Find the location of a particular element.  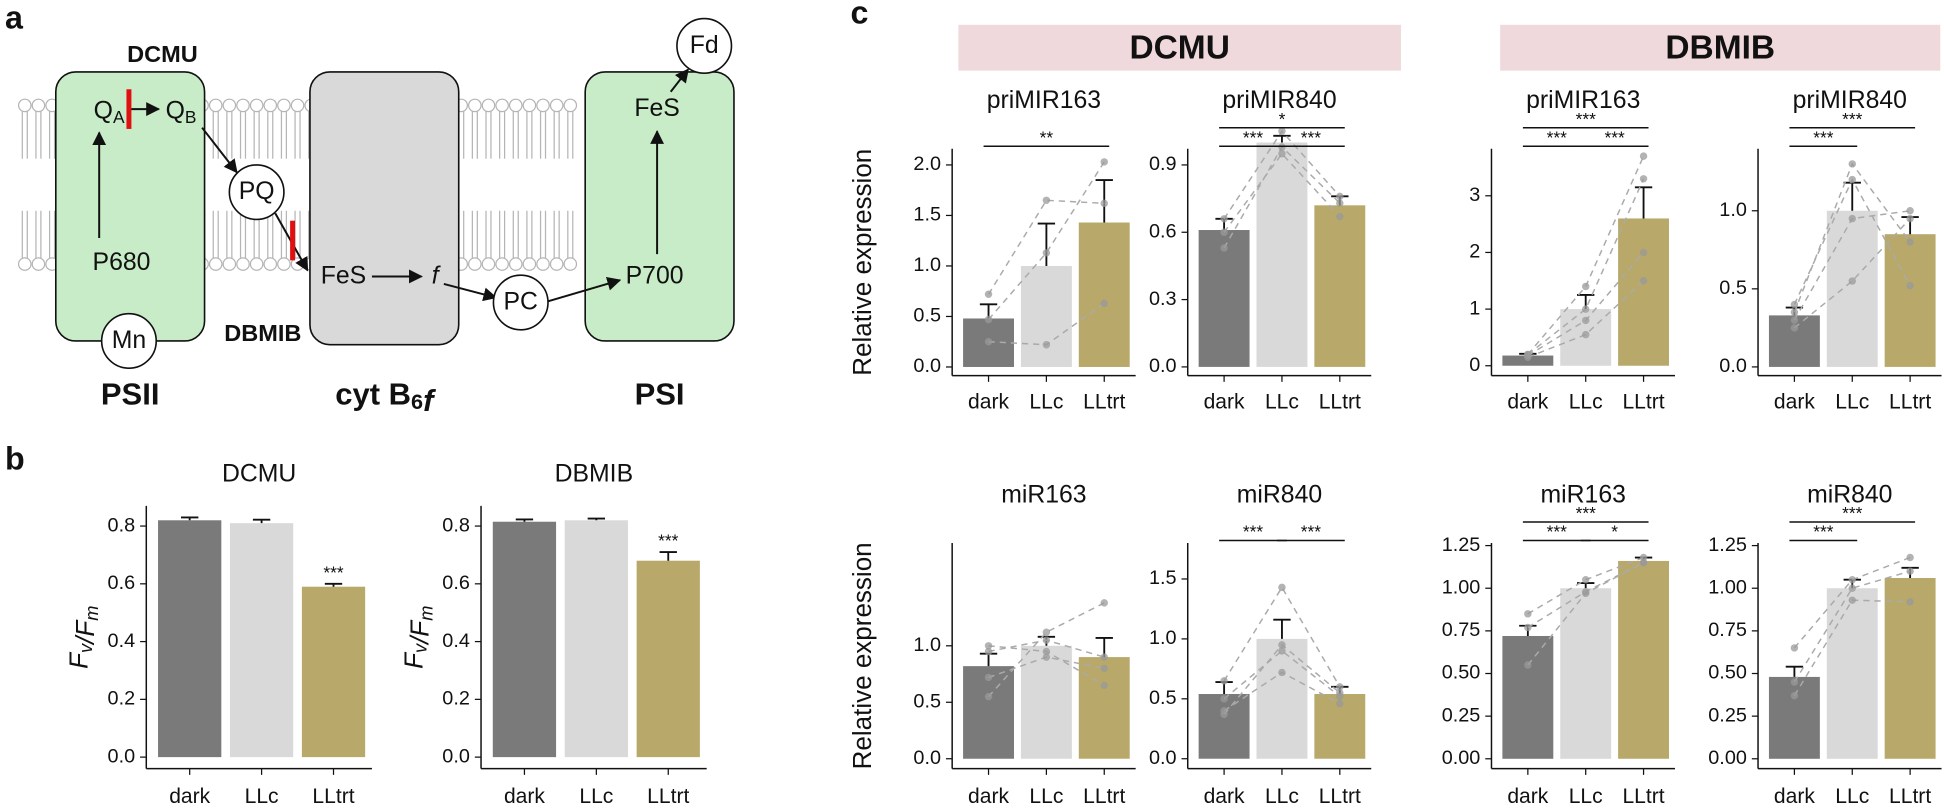

significance-label: ** is located at coordinates (1047, 137).